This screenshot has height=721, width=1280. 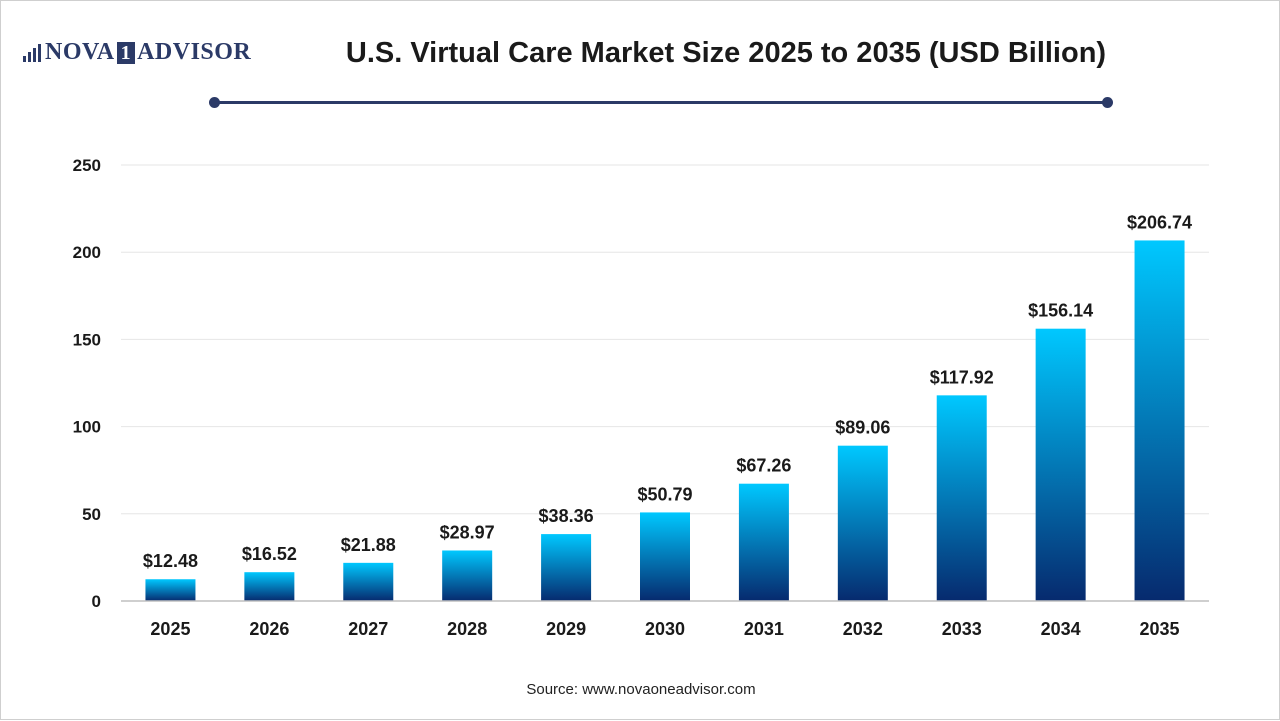 What do you see at coordinates (170, 561) in the screenshot?
I see `value-label-2025: $12.48` at bounding box center [170, 561].